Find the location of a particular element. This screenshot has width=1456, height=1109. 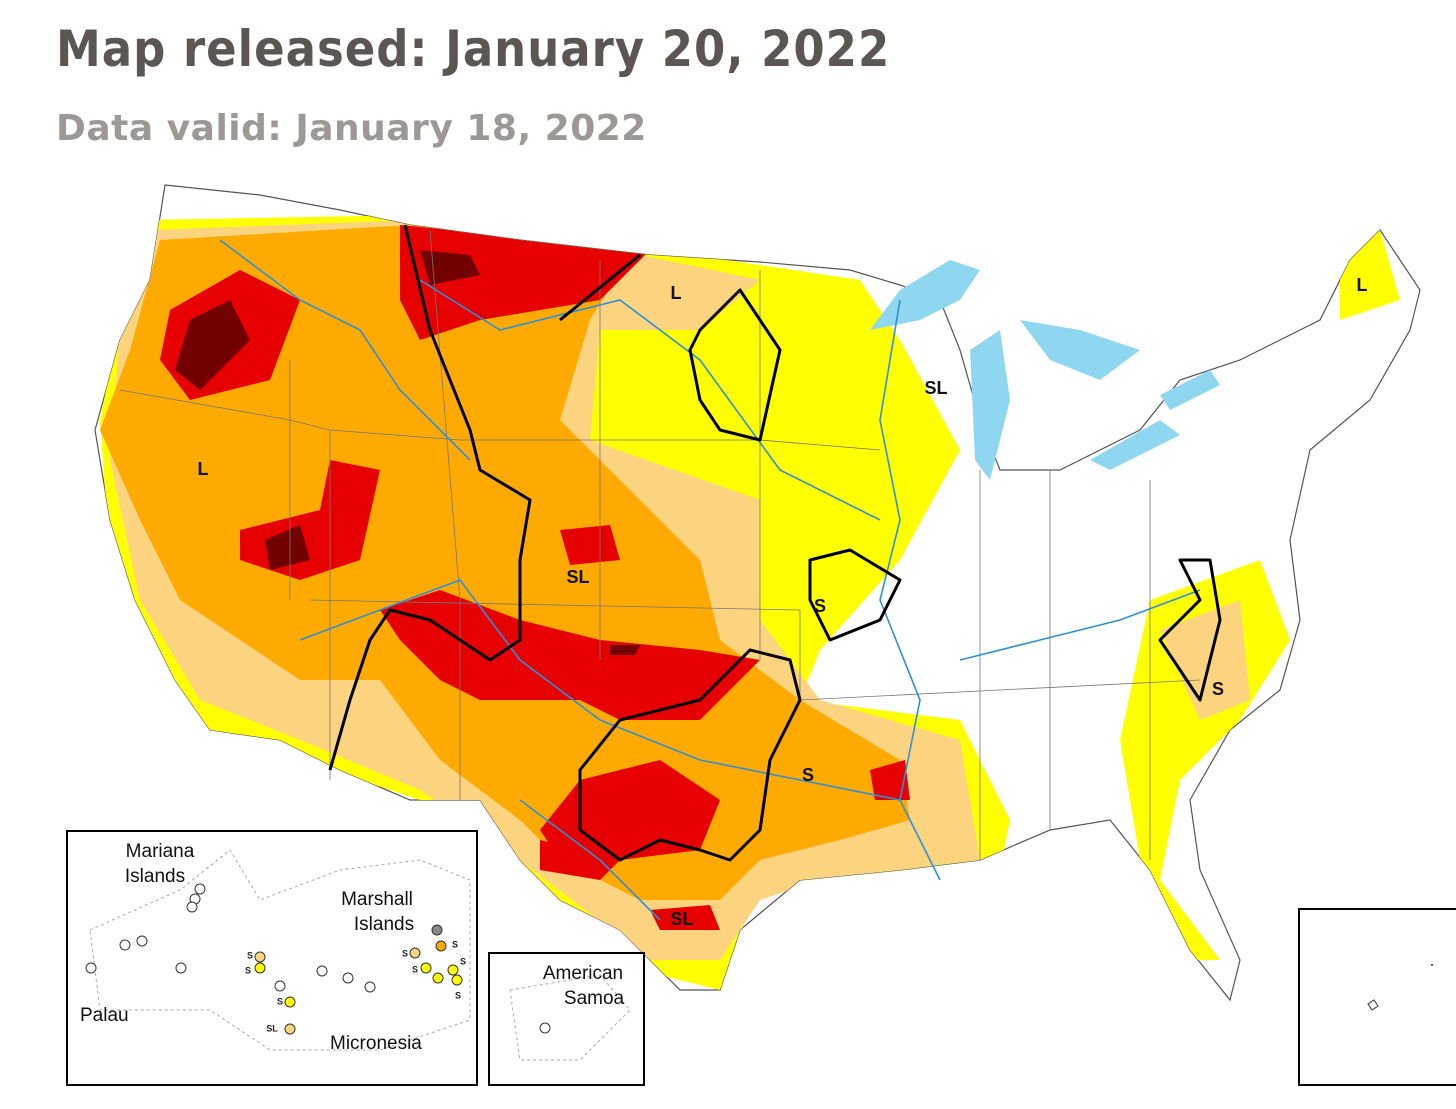

inset-label: Palau is located at coordinates (104, 1015).